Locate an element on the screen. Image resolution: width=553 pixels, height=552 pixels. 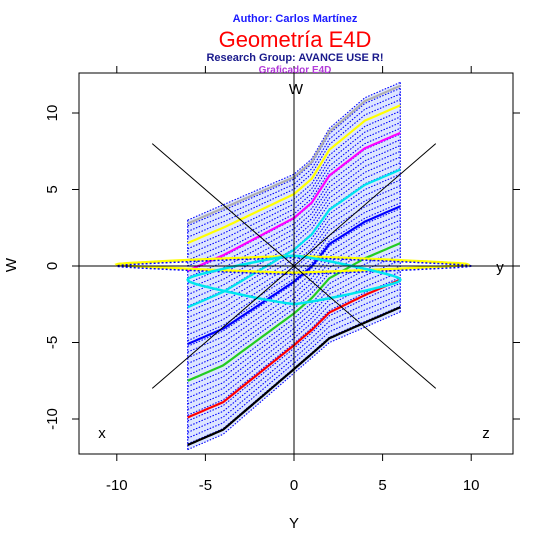
x-axis-label: Y is located at coordinates (294, 523).